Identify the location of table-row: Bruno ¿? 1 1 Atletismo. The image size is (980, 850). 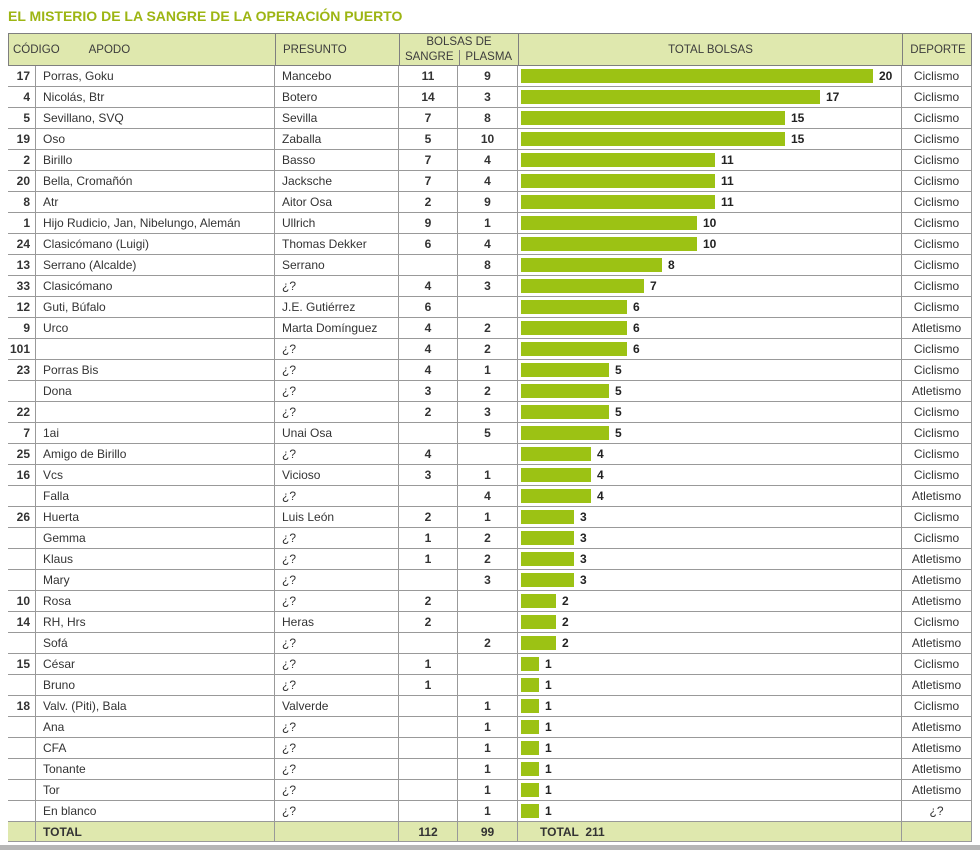
(490, 685).